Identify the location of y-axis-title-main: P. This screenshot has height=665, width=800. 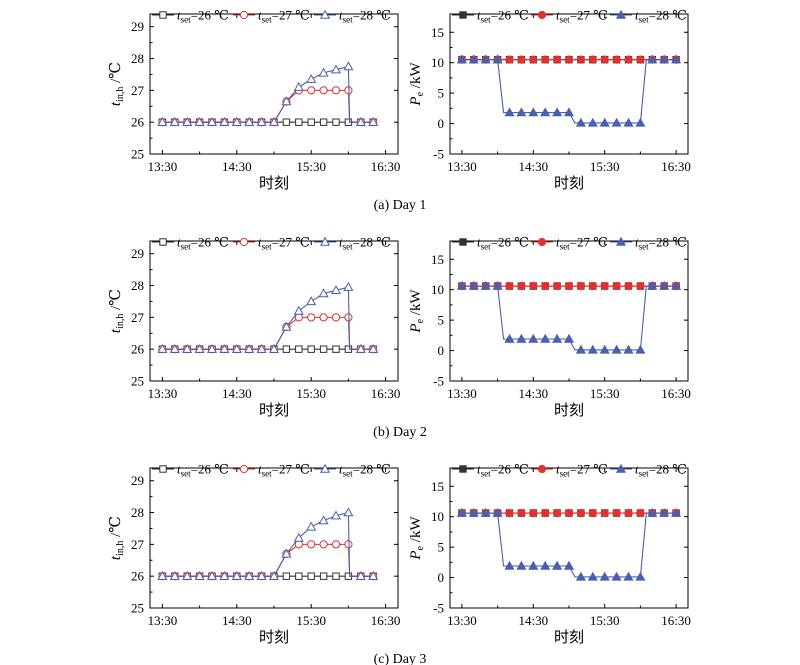
(416, 555).